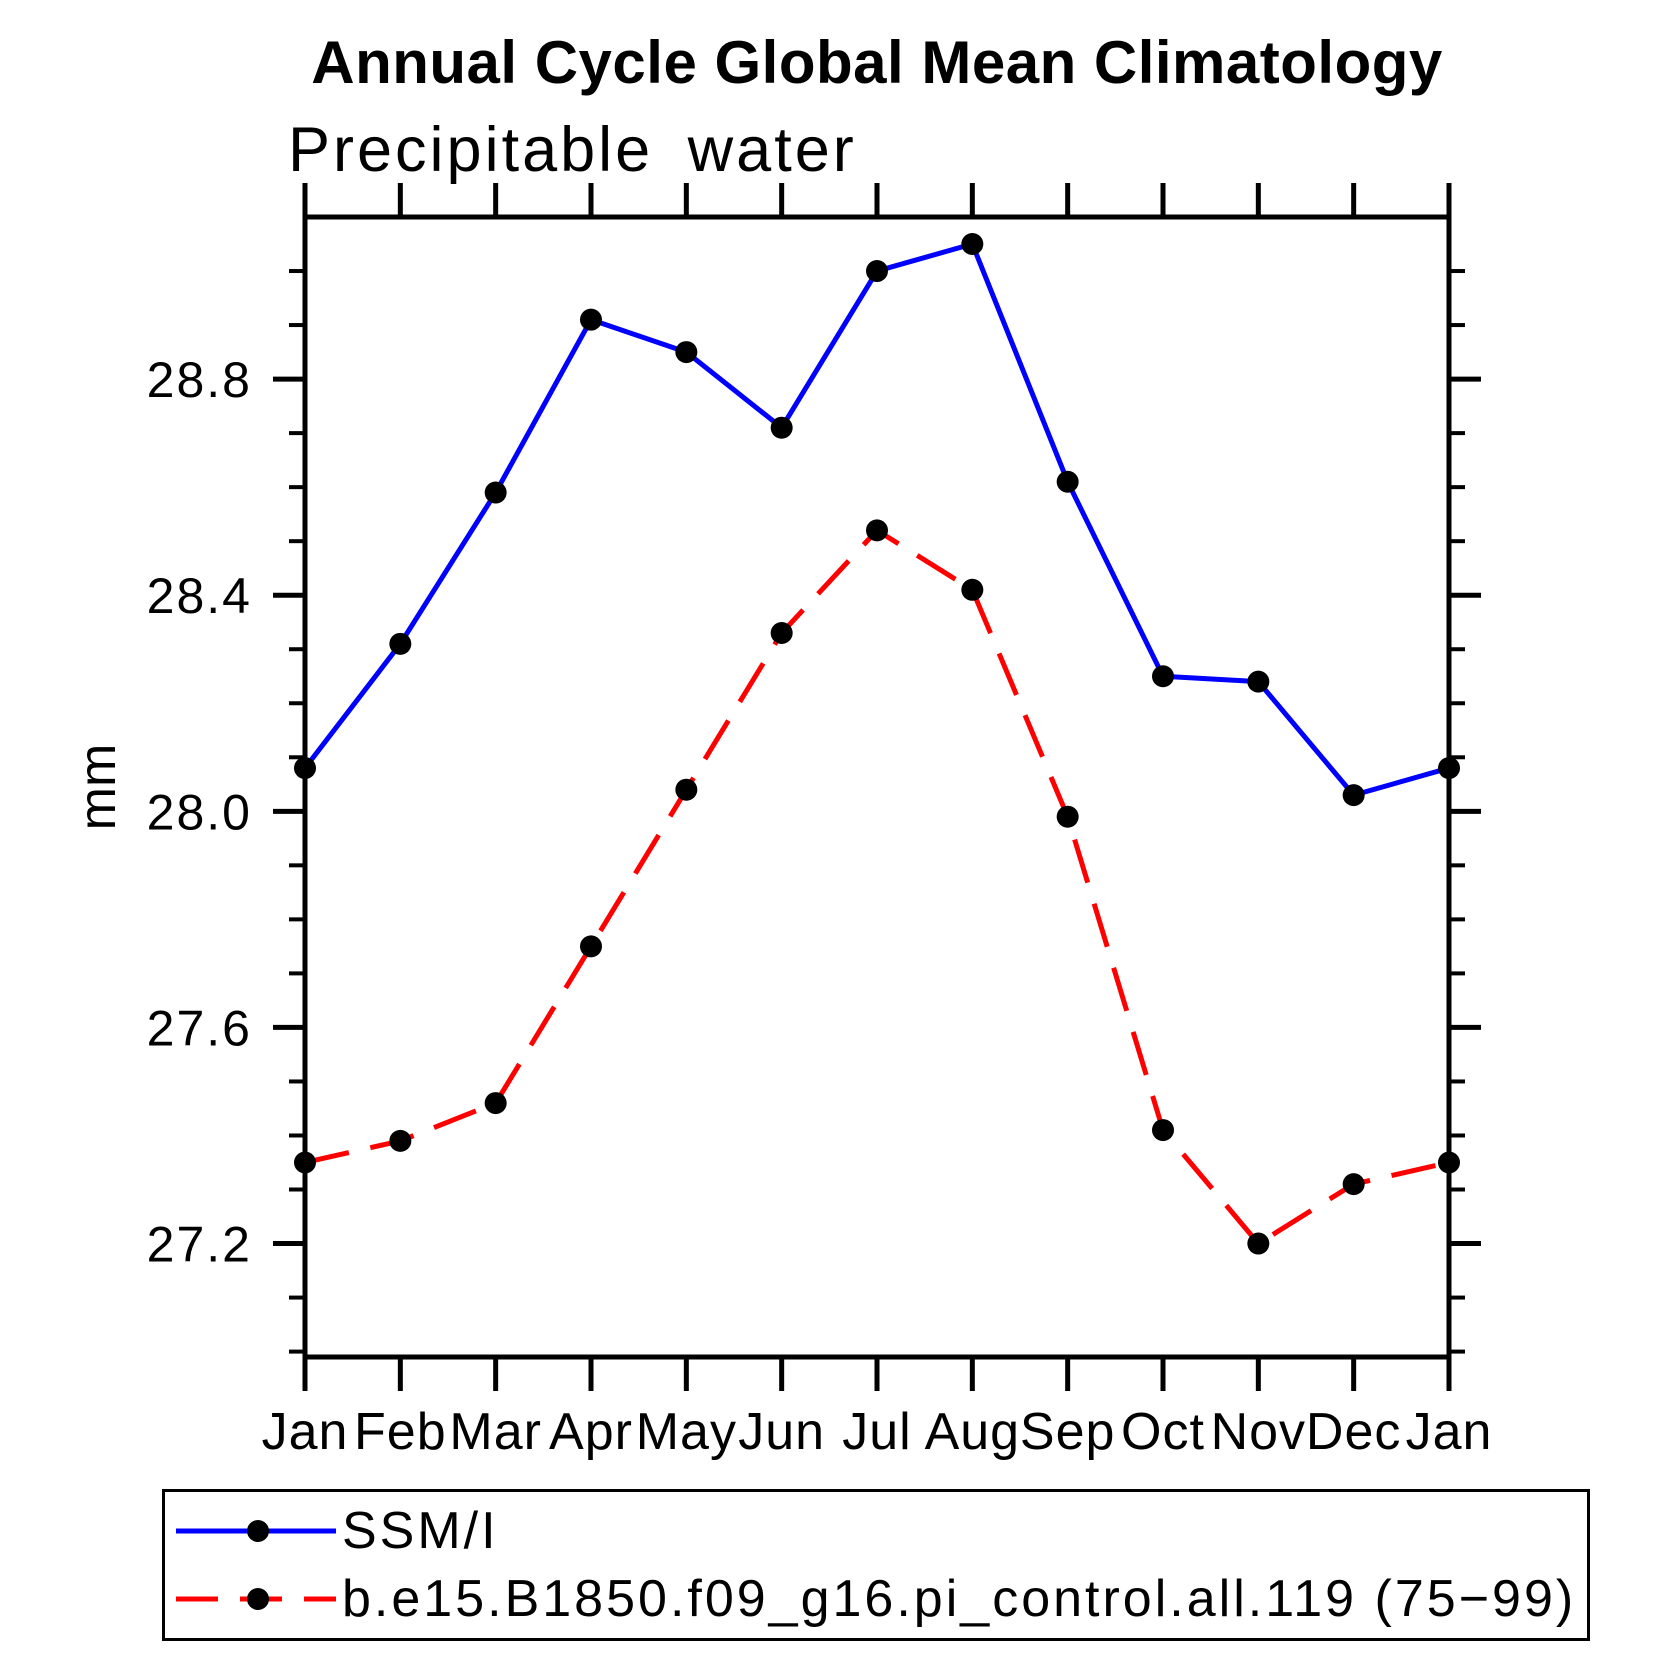  What do you see at coordinates (1258, 1432) in the screenshot?
I see `x-tick-label: Nov` at bounding box center [1258, 1432].